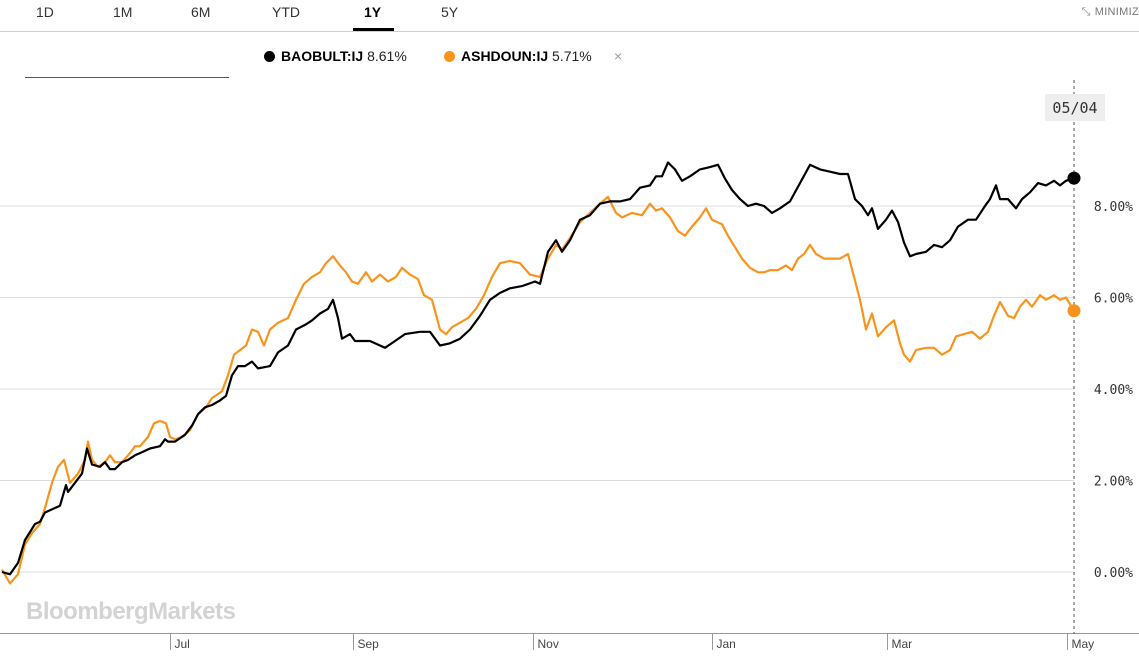 The image size is (1139, 657). I want to click on range-tabs: 1D 1M 6M YTD 1Y 5Y ⤡ MINIMIZ, so click(569, 16).